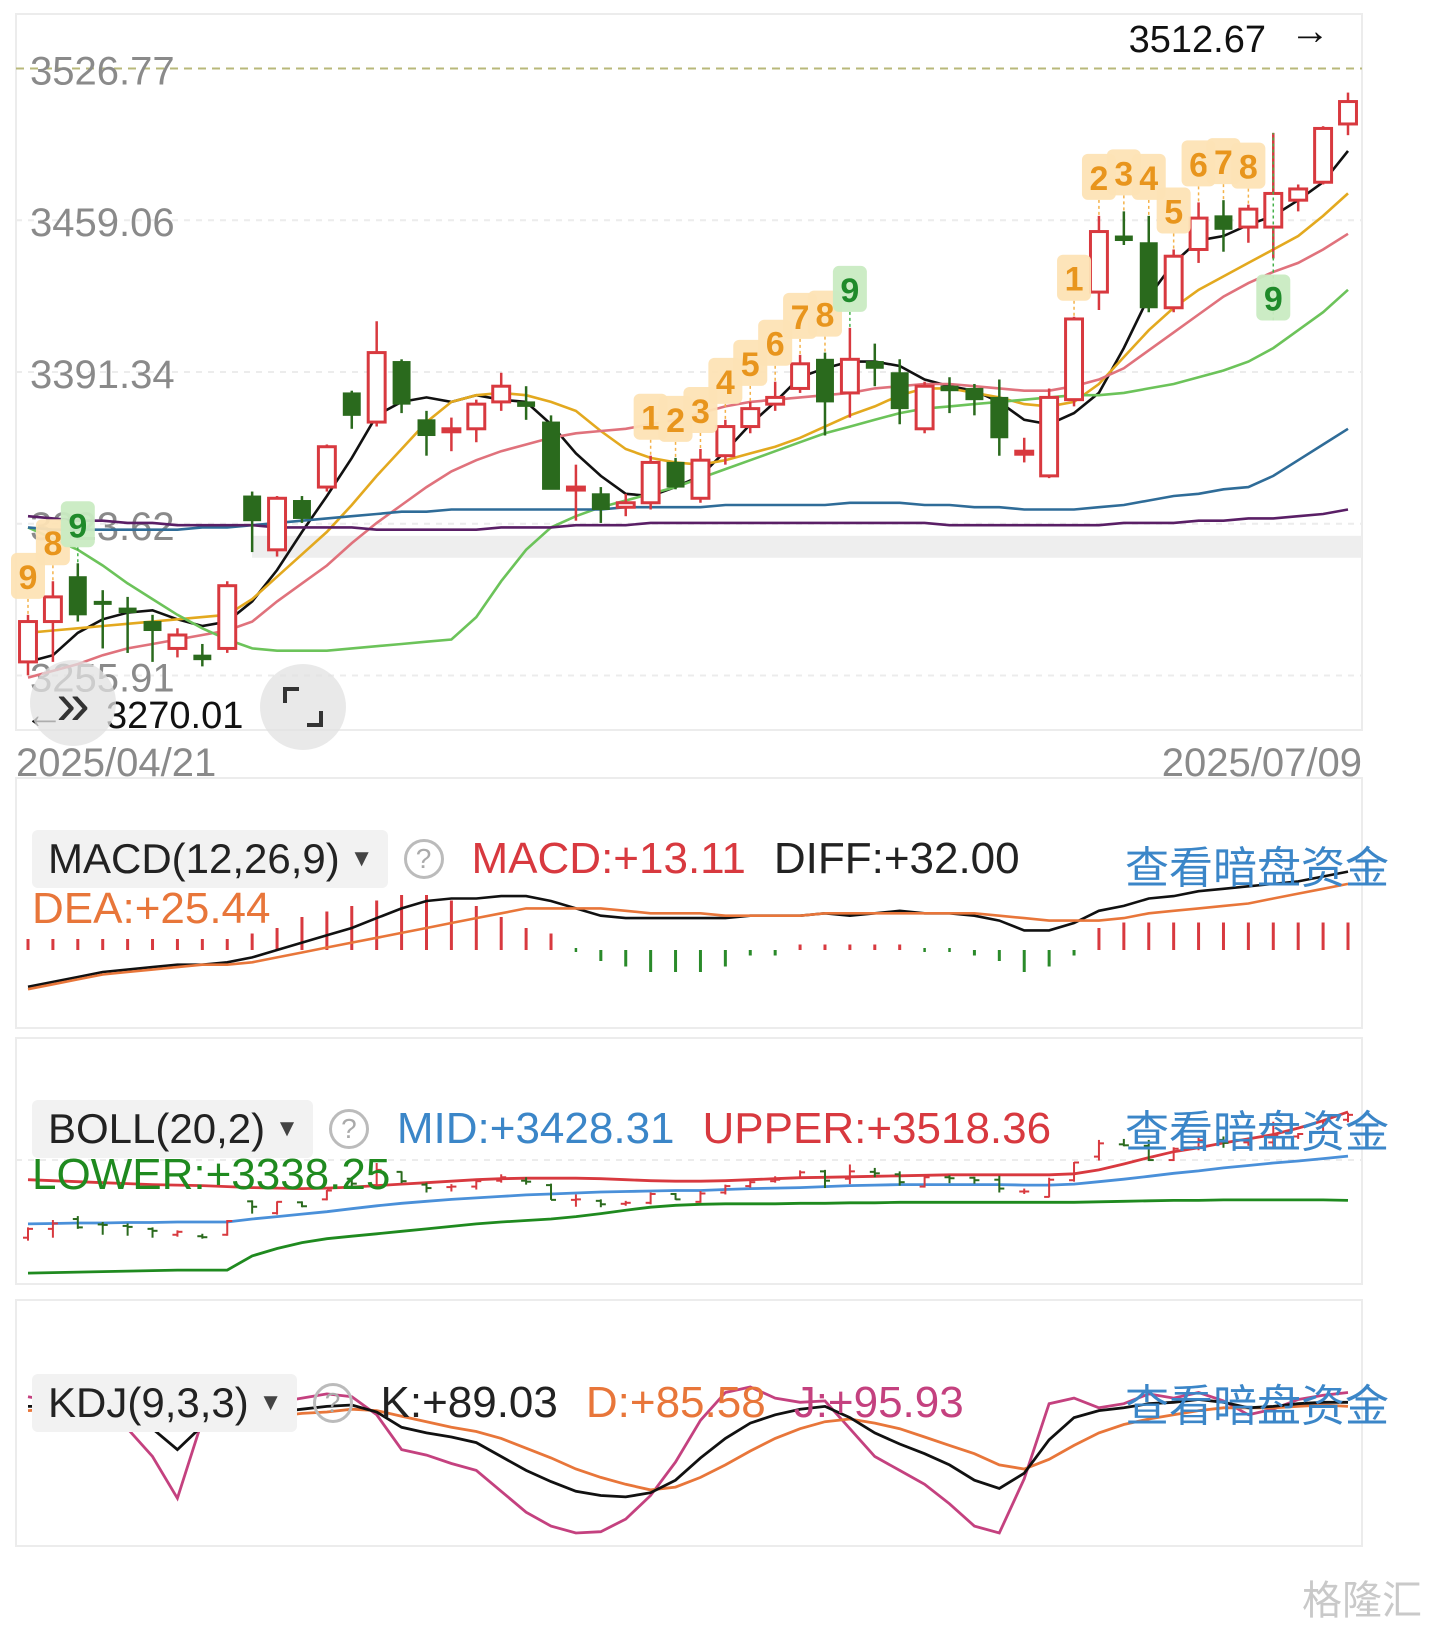 Image resolution: width=1440 pixels, height=1641 pixels. I want to click on fullscreen-button, so click(303, 707).